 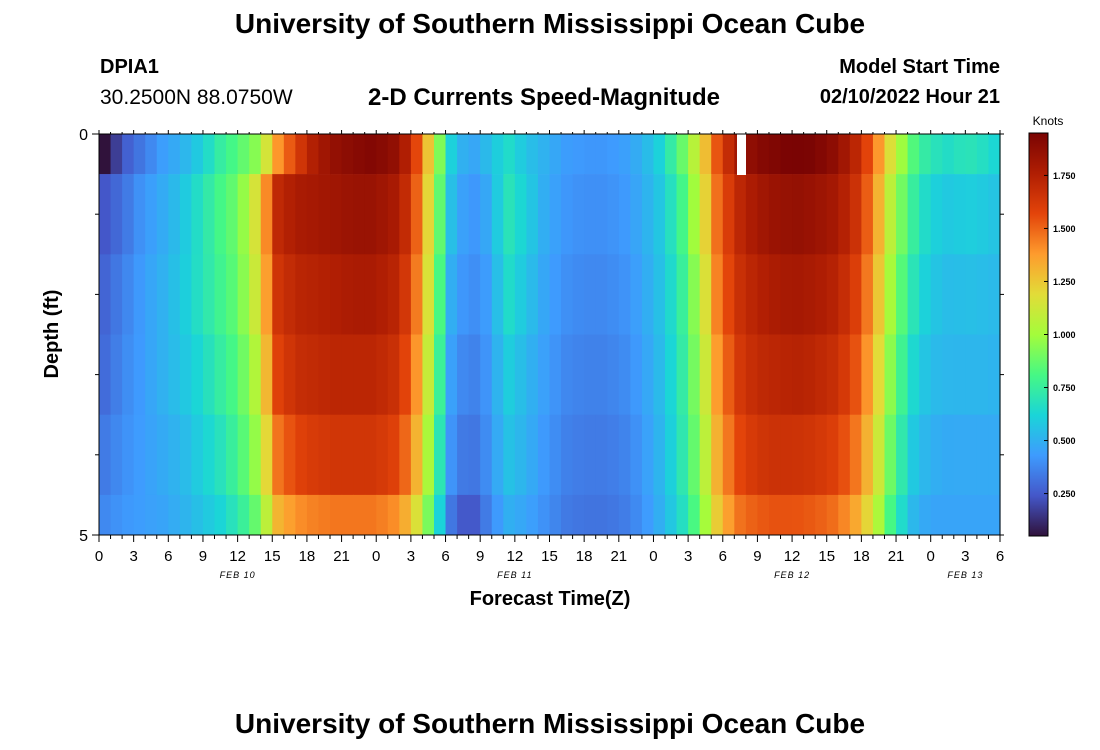 What do you see at coordinates (1064, 176) in the screenshot?
I see `colorbar-tick-label: 1.750` at bounding box center [1064, 176].